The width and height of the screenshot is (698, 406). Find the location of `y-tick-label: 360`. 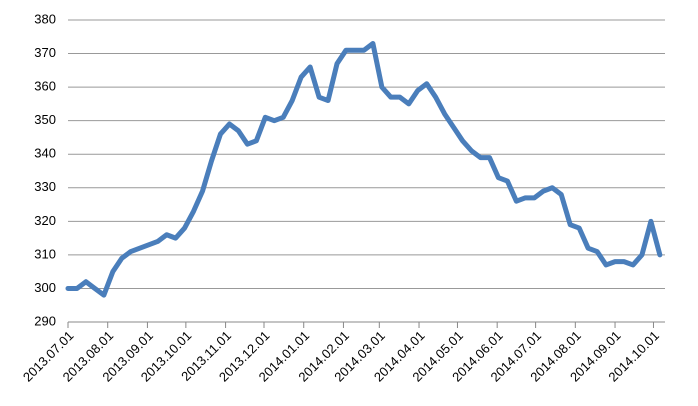

y-tick-label: 360 is located at coordinates (45, 86).